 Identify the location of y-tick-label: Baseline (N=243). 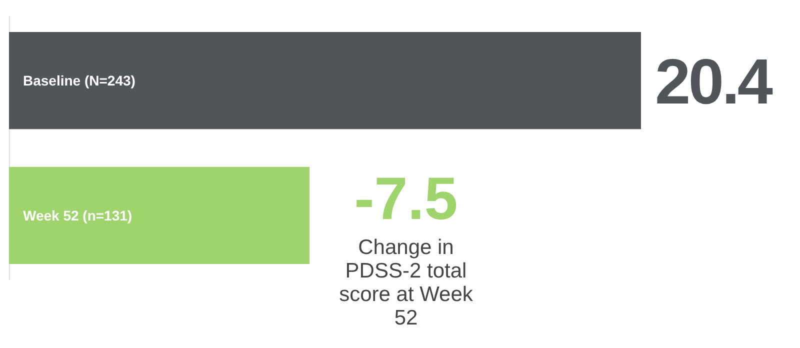
(79, 80).